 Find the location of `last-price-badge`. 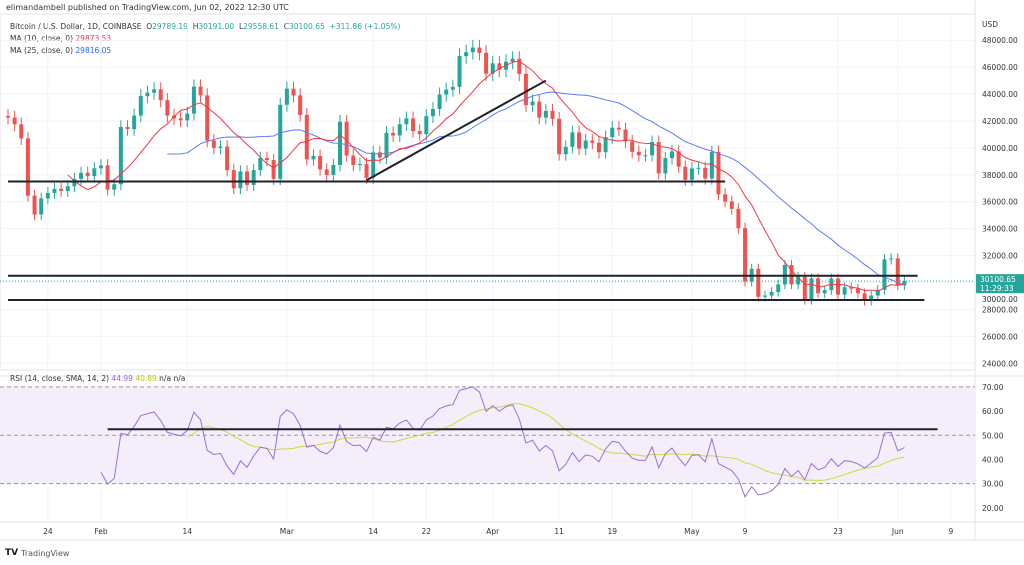

last-price-badge is located at coordinates (1000, 284).